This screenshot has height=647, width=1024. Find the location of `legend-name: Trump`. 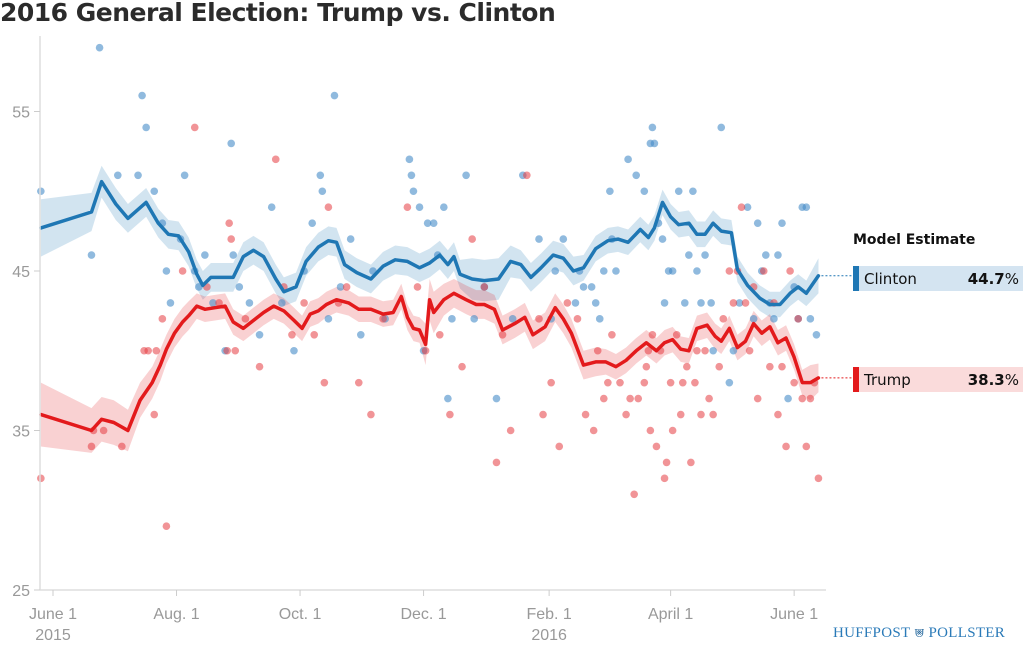

legend-name: Trump is located at coordinates (887, 379).